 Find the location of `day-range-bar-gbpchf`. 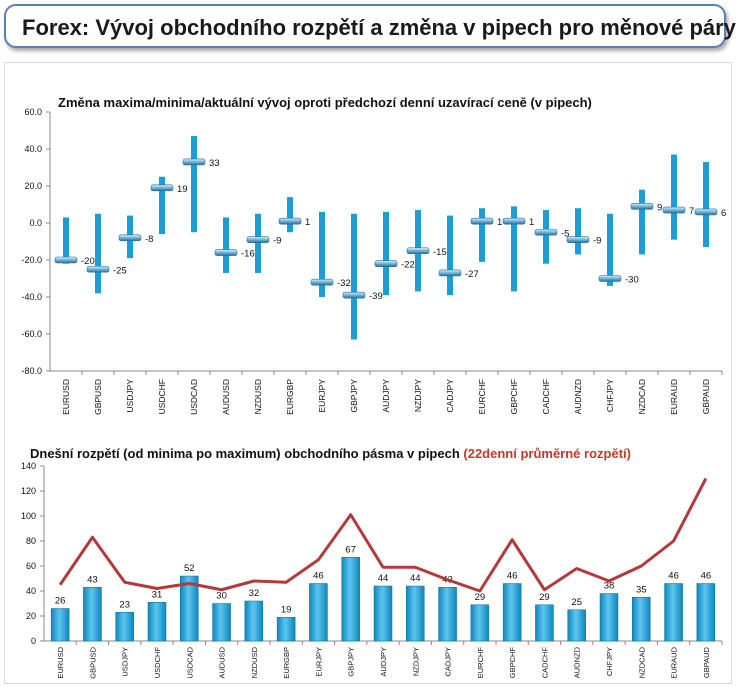

day-range-bar-gbpchf is located at coordinates (512, 612).